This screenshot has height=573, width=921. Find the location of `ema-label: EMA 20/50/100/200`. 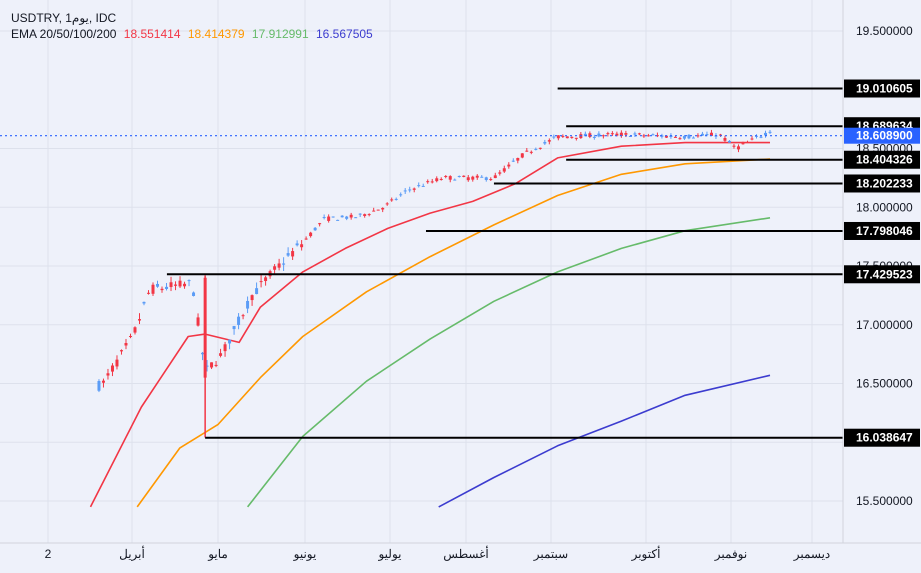

ema-label: EMA 20/50/100/200 is located at coordinates (64, 34).